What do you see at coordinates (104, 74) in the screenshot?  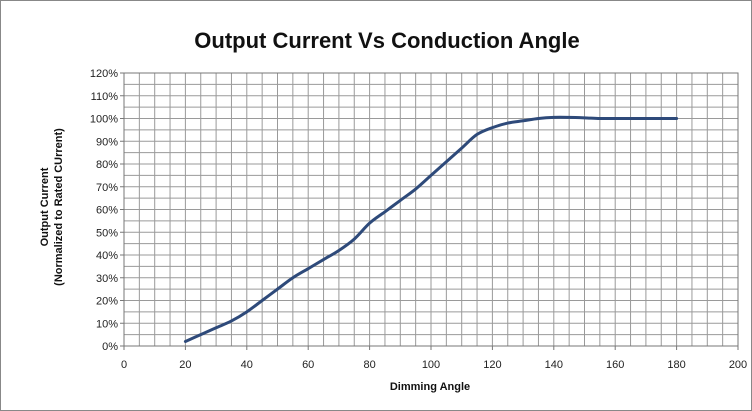 I see `y-tick-label: 120%` at bounding box center [104, 74].